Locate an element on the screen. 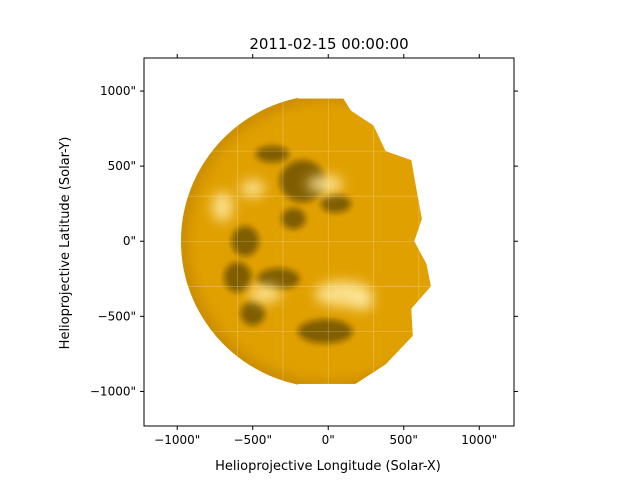 Image resolution: width=640 pixels, height=480 pixels. x-tick-label: 0" is located at coordinates (328, 440).